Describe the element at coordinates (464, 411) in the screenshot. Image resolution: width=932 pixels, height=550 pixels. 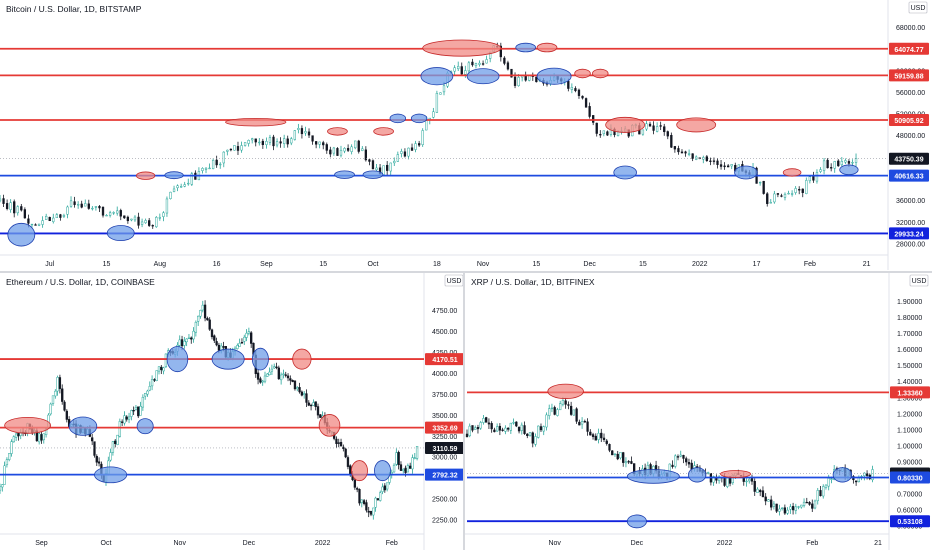
I see `vertical-divider` at that location.